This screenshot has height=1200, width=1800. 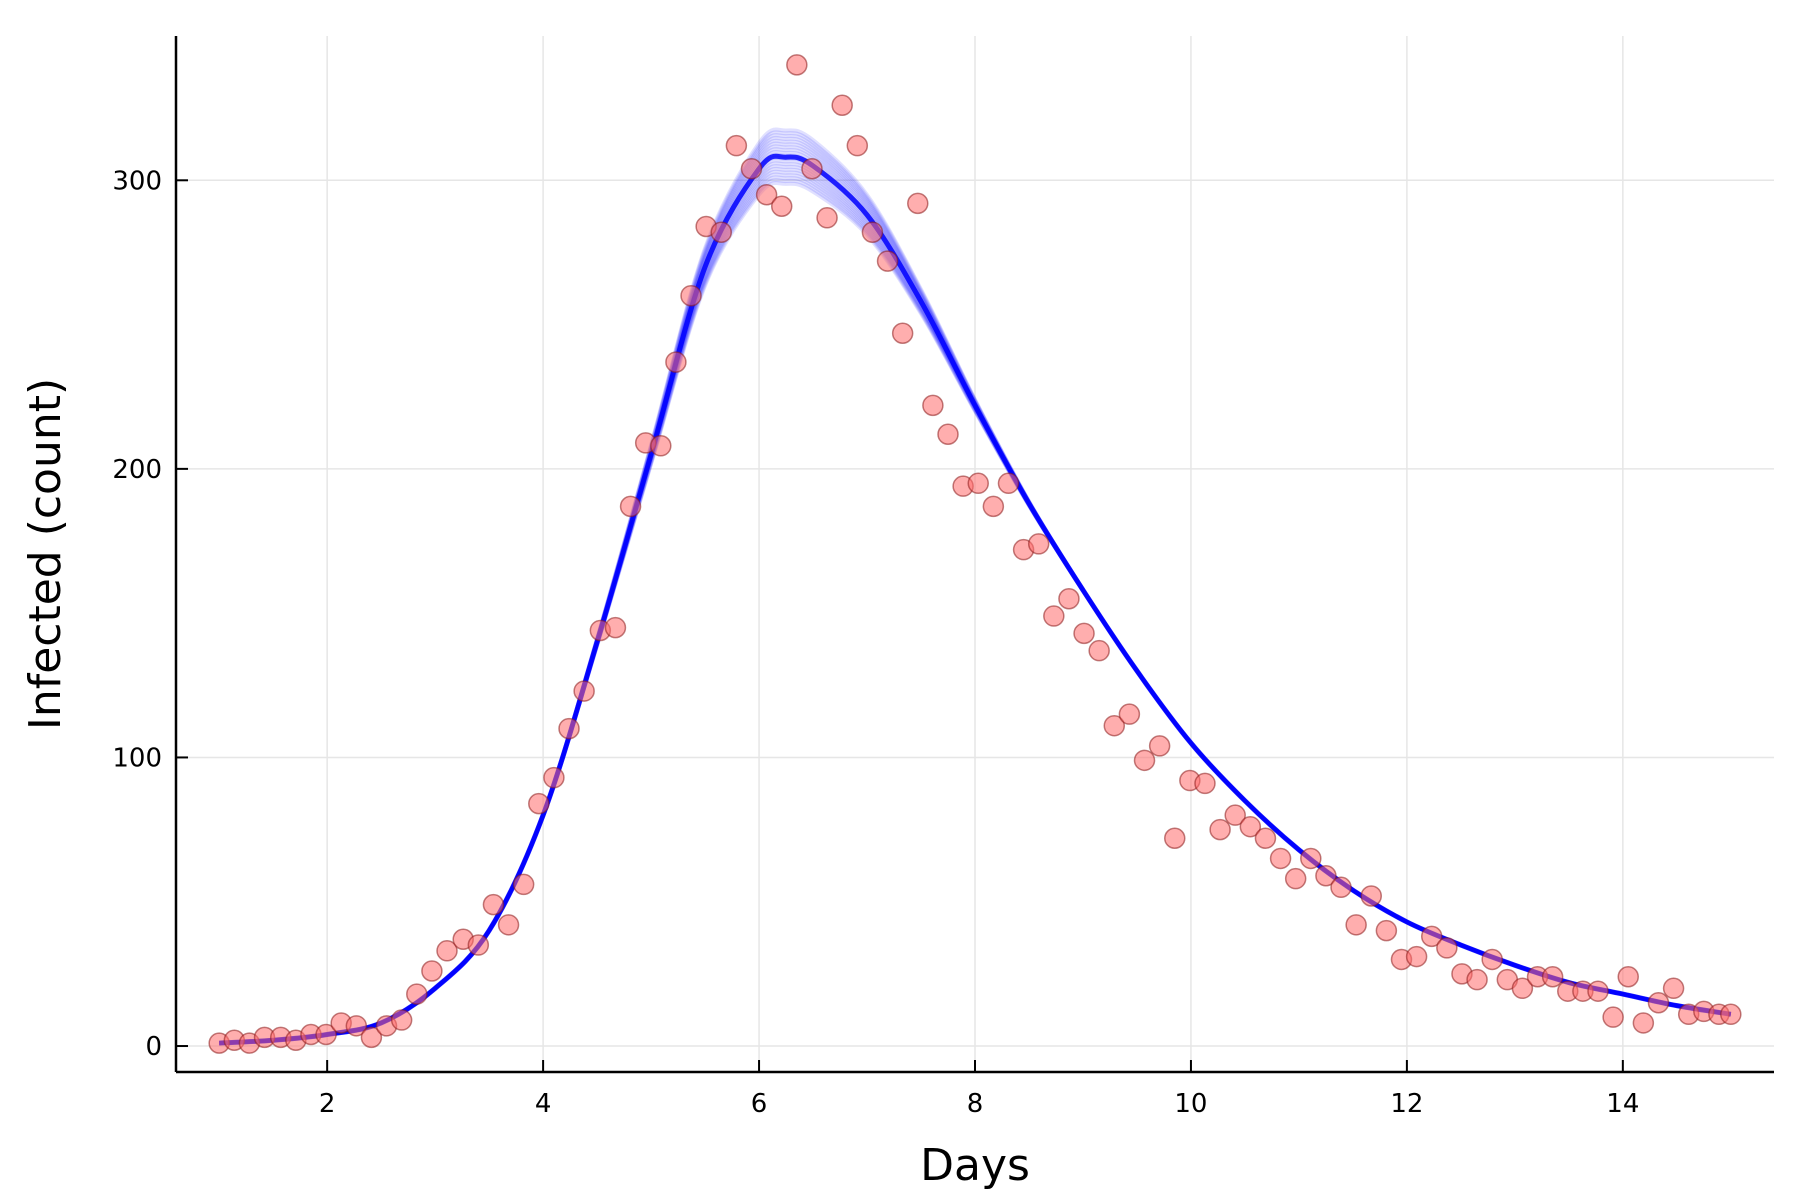 What do you see at coordinates (137, 758) in the screenshot?
I see `y-tick-label: 100` at bounding box center [137, 758].